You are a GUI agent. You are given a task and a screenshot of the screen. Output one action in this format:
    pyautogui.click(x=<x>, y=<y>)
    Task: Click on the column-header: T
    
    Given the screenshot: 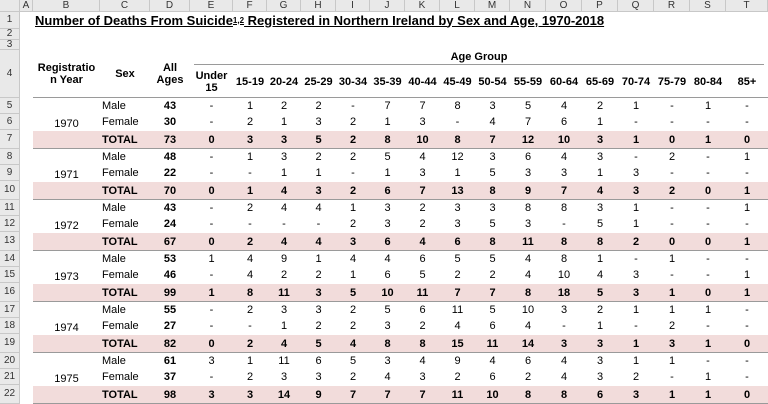 What is the action you would take?
    pyautogui.click(x=747, y=6)
    